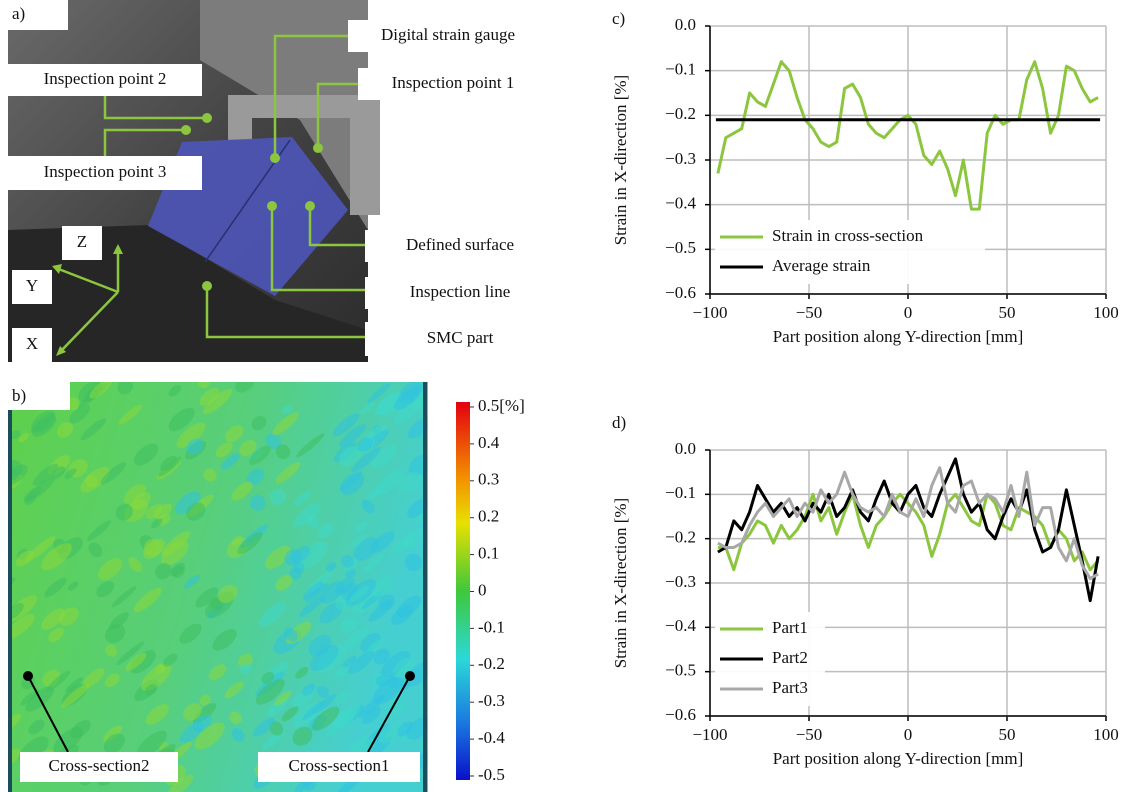  What do you see at coordinates (410, 676) in the screenshot?
I see `cross-section-dot` at bounding box center [410, 676].